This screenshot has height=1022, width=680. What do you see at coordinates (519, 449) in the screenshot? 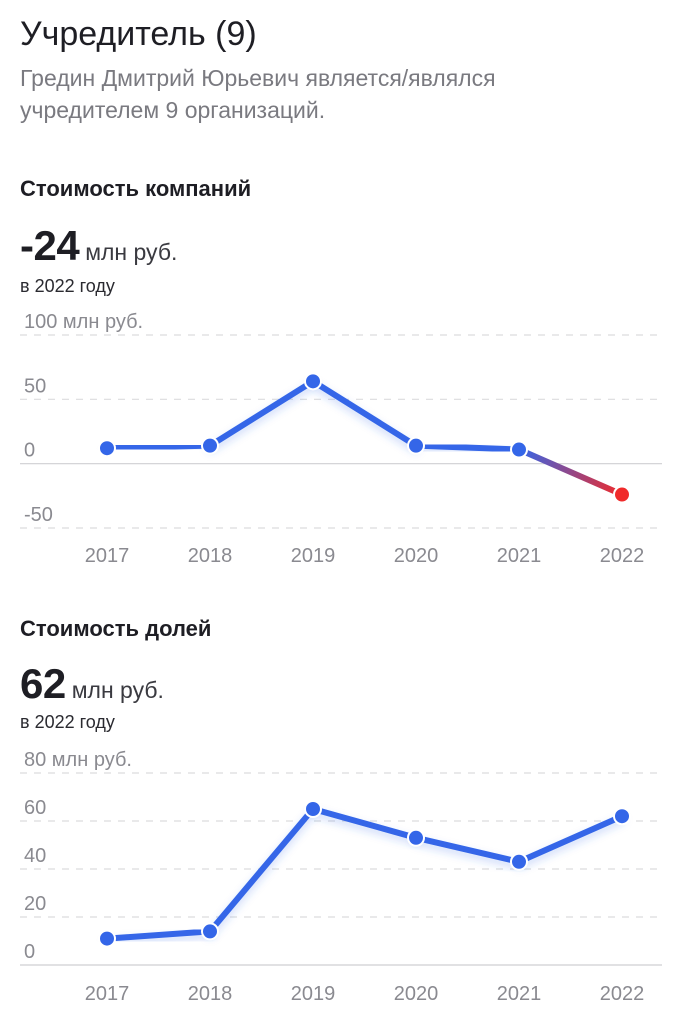
I see `company-data-point-2021` at bounding box center [519, 449].